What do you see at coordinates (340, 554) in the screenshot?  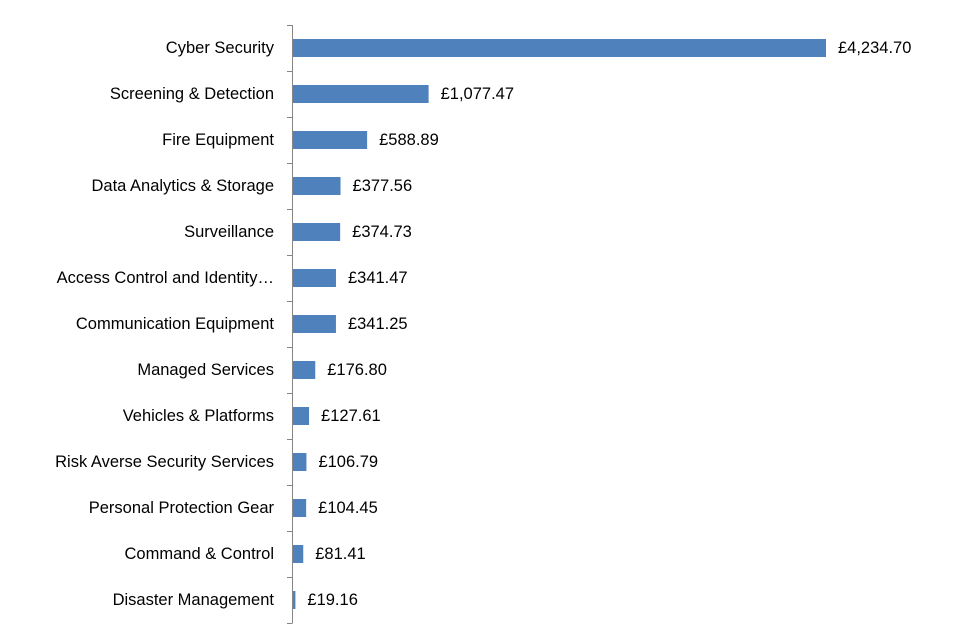 I see `data-label: £81.41` at bounding box center [340, 554].